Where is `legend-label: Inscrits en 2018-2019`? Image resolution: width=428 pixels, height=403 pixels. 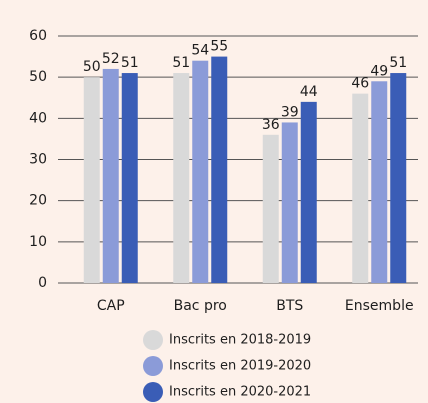
legend-label: Inscrits en 2018-2019 is located at coordinates (240, 340).